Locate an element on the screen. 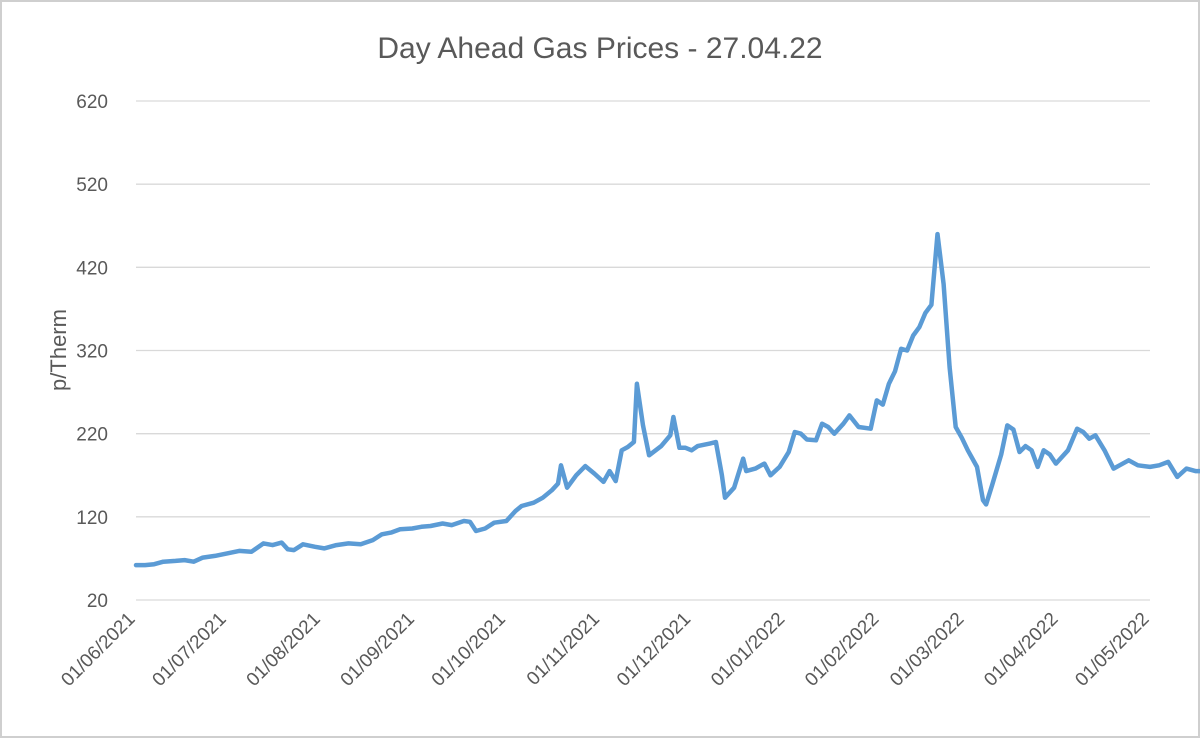 This screenshot has width=1200, height=738. y-tick-label: 220 is located at coordinates (92, 435).